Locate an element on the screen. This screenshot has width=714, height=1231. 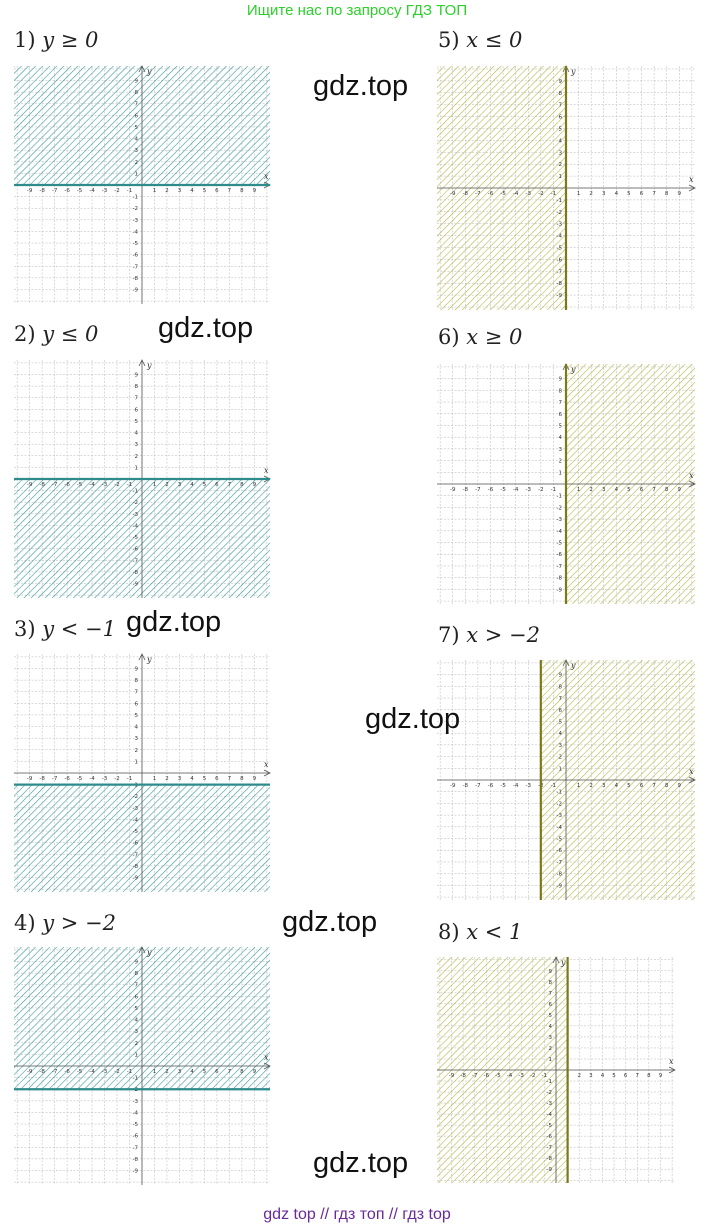
footer-links: gdz top // гдз топ // гдз top is located at coordinates (357, 1214).